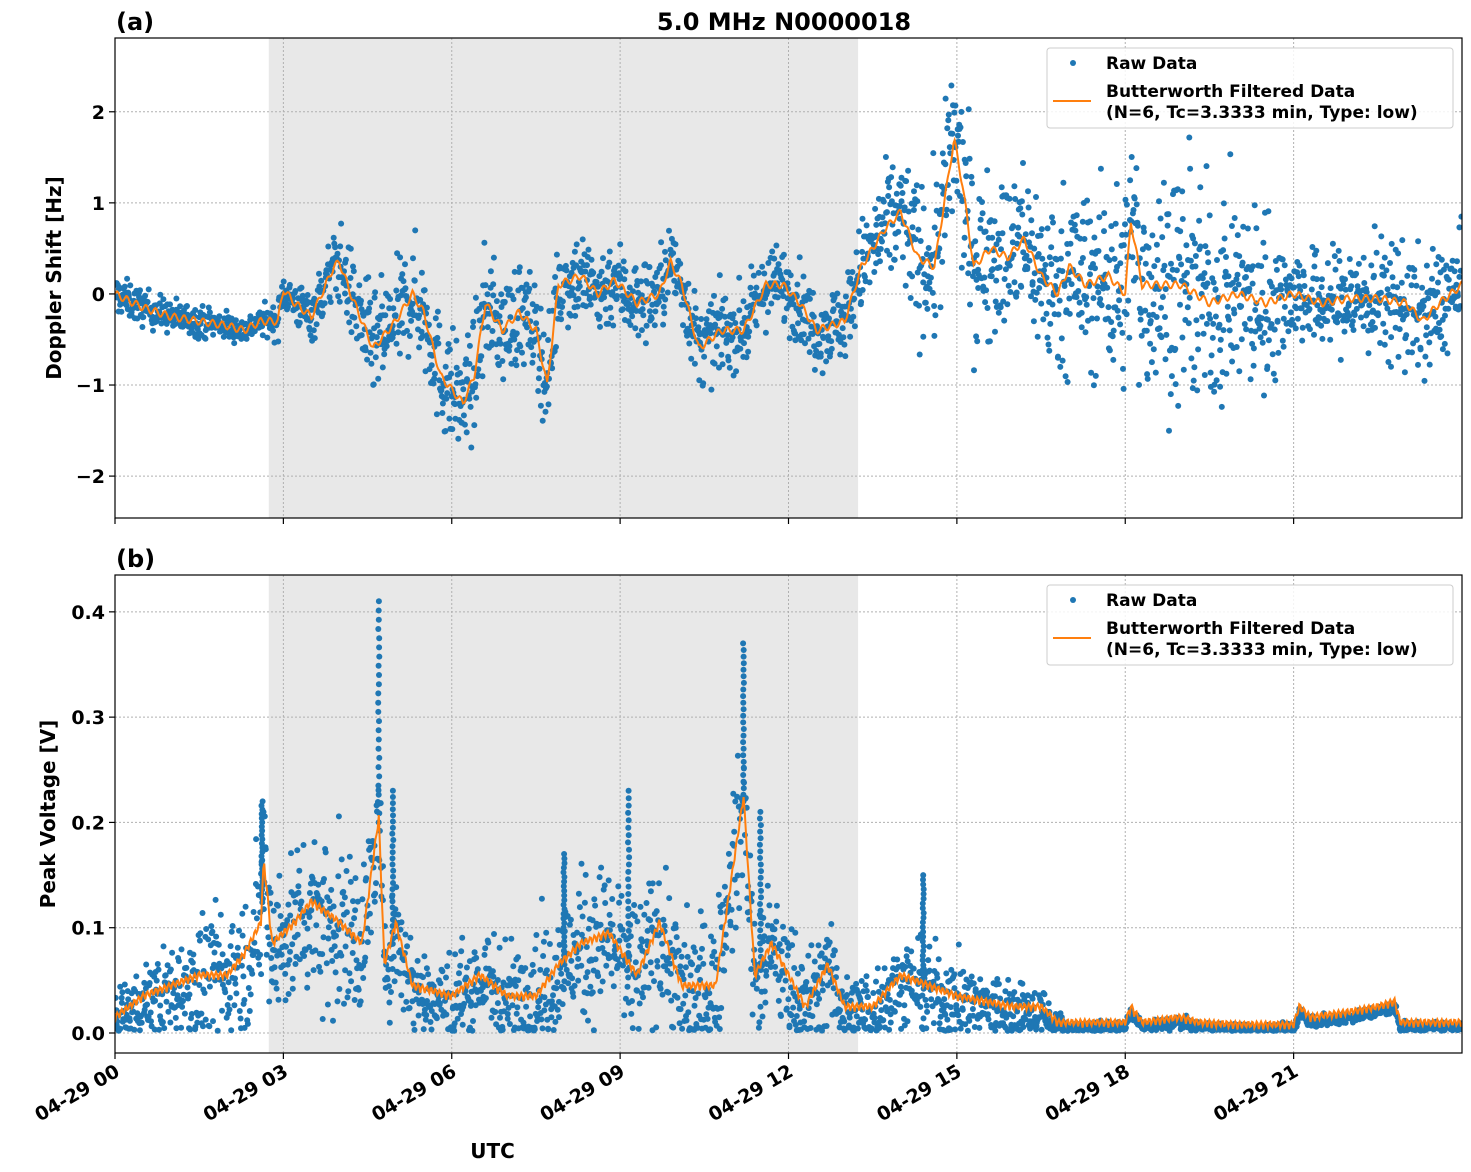  Describe the element at coordinates (1262, 113) in the screenshot. I see `legend-filtered-params: (N=6, Tc=3.3333 min, Type: low)` at that location.